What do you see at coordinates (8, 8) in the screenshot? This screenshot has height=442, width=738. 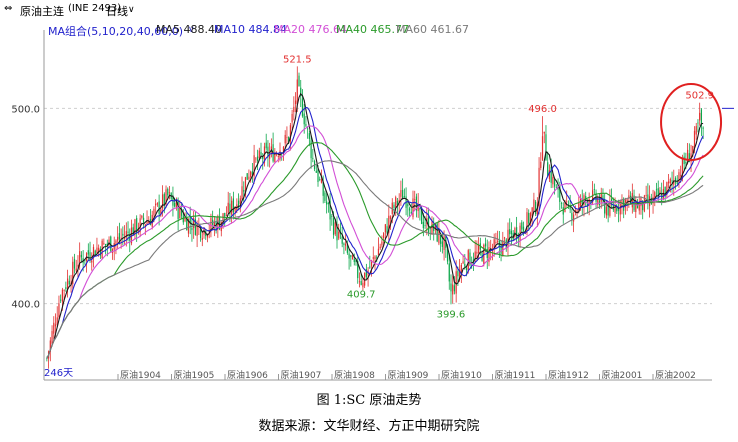 I see `link-icon: ⇔` at bounding box center [8, 8].